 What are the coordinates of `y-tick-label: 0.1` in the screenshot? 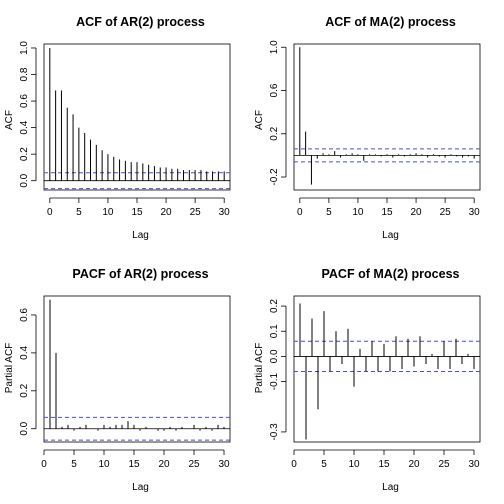 It's located at (274, 331).